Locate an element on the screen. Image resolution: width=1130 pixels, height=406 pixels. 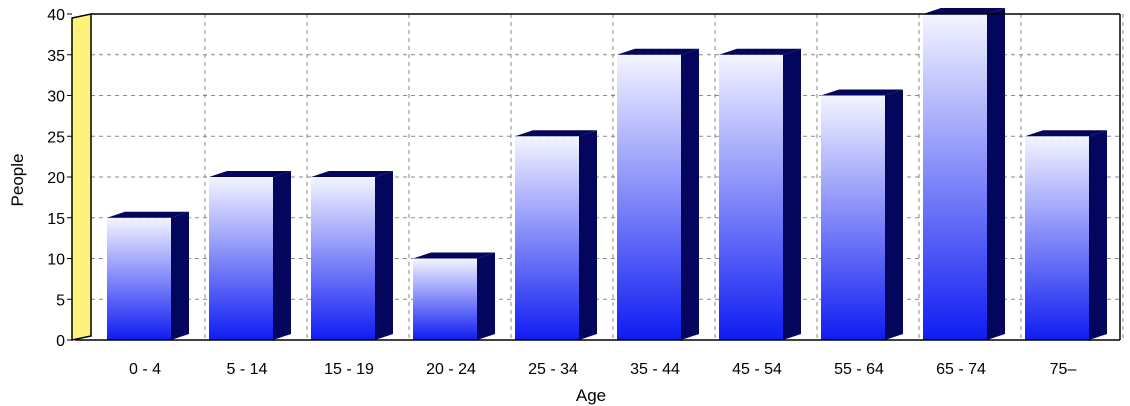
x-tick-label: 35 - 44 is located at coordinates (655, 369).